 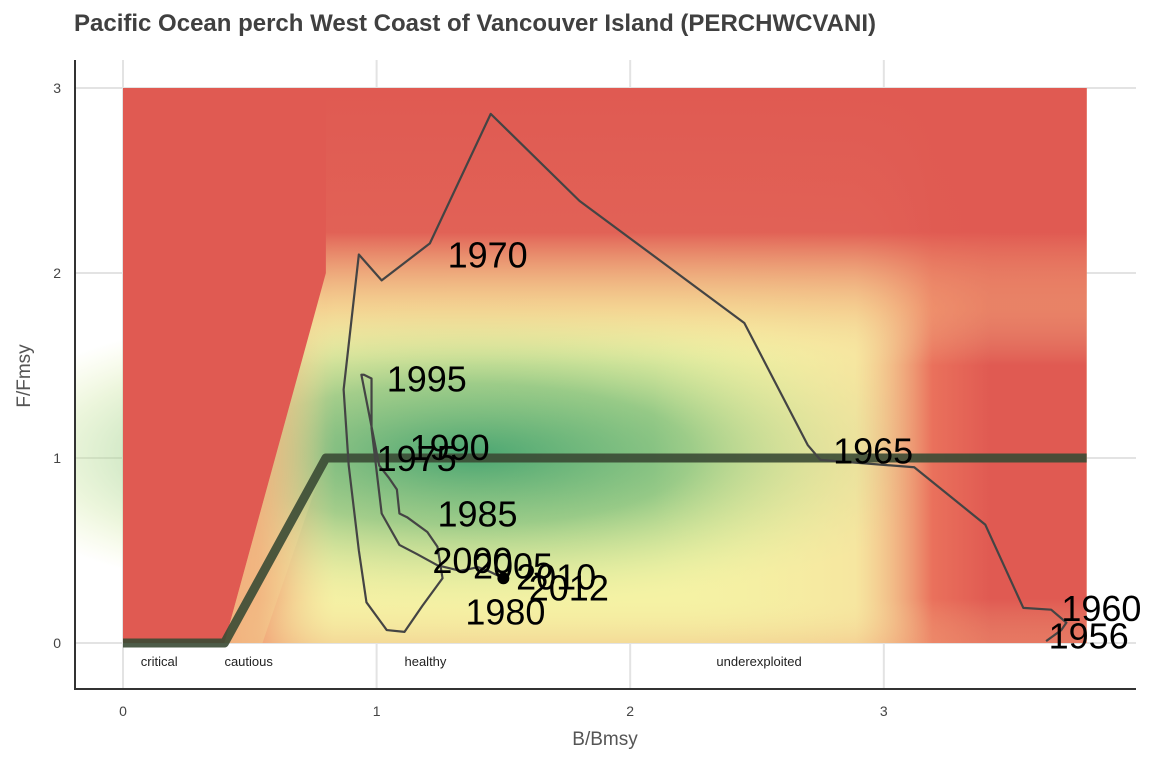 I want to click on critical-zone, so click(x=224, y=365).